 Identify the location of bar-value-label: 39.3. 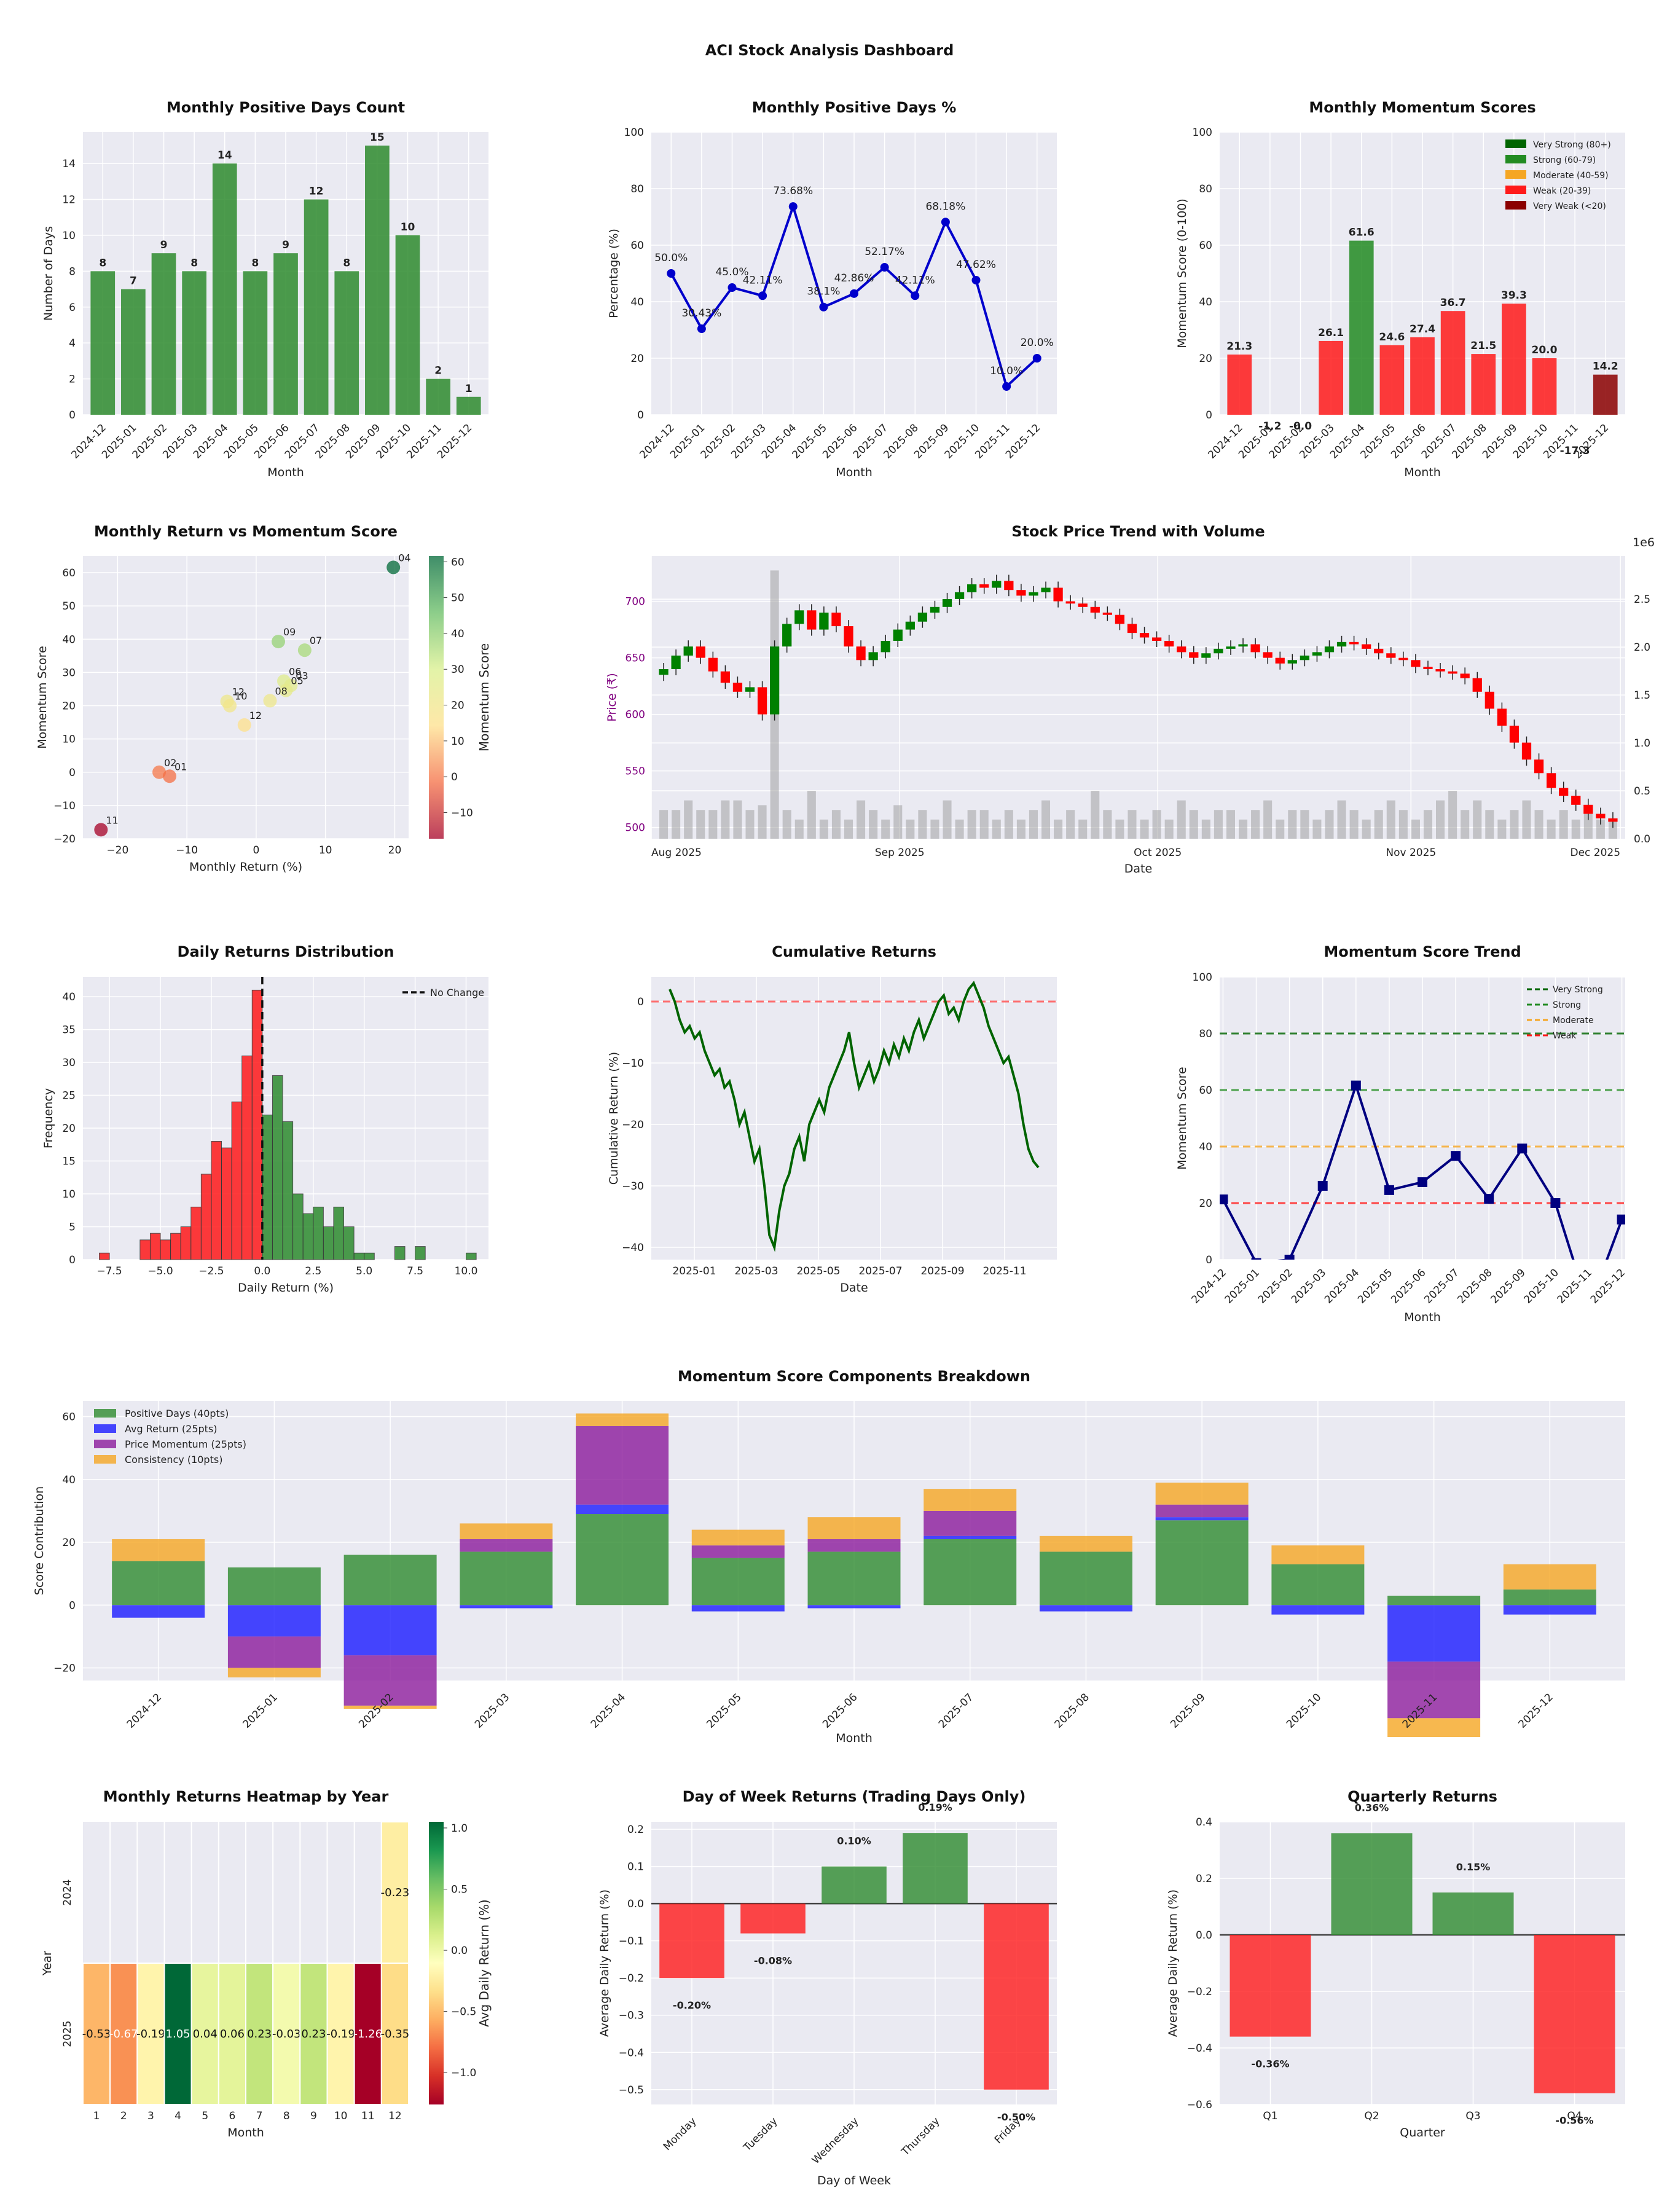
(1514, 295).